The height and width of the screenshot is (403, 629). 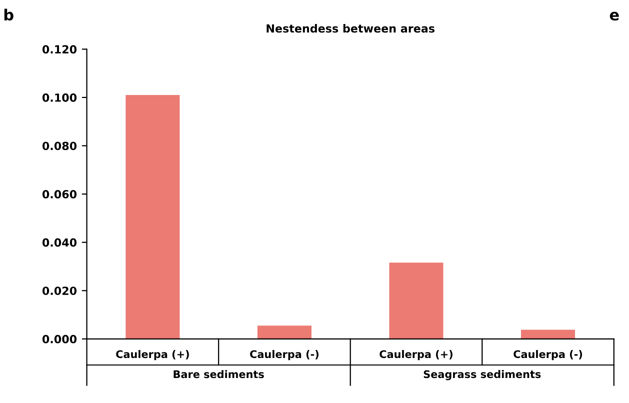 I want to click on text: Bare sediments, so click(x=219, y=374).